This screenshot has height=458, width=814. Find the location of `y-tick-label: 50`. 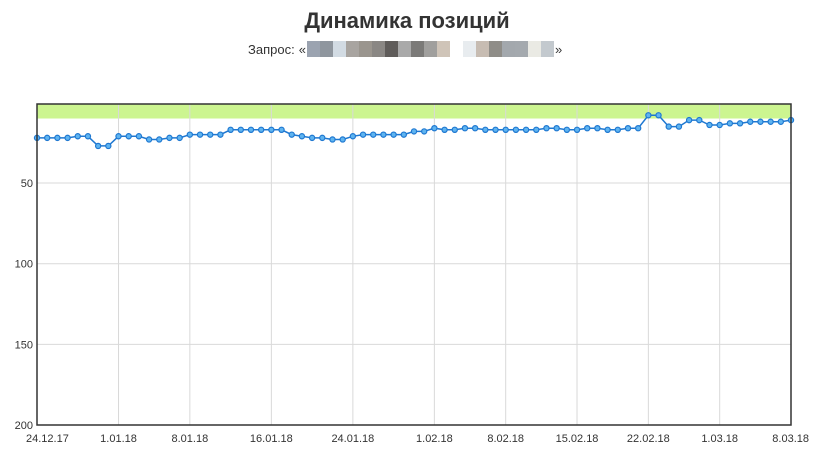

y-tick-label: 50 is located at coordinates (27, 184).